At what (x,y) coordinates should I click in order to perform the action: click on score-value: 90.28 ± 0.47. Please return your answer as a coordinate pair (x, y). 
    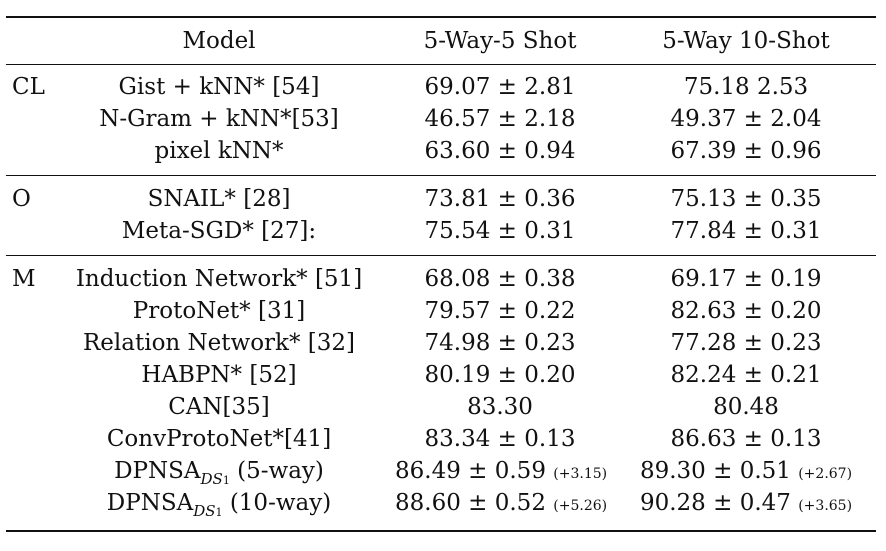
    Looking at the image, I should click on (715, 503).